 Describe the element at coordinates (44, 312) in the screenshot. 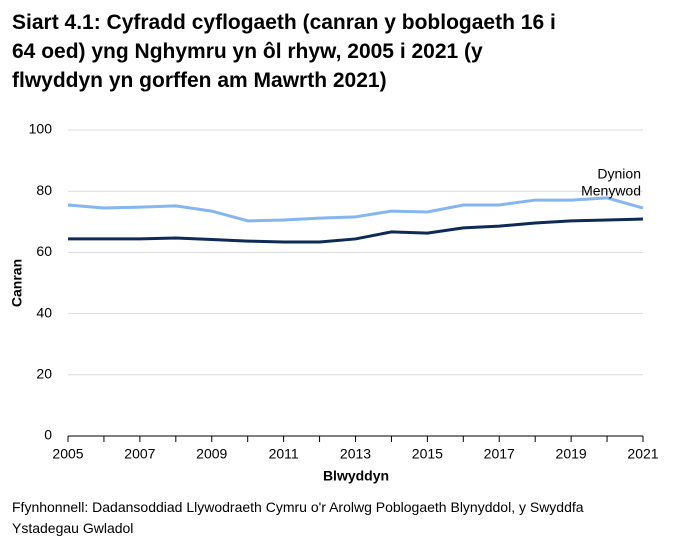

I see `y-tick-label: 40` at that location.